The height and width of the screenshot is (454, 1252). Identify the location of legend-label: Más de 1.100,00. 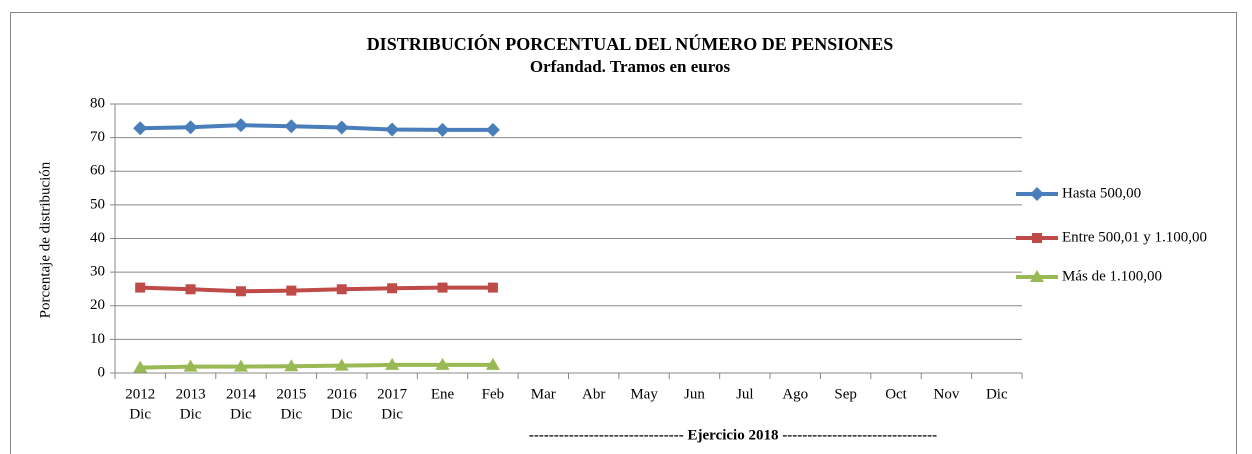
(1112, 276).